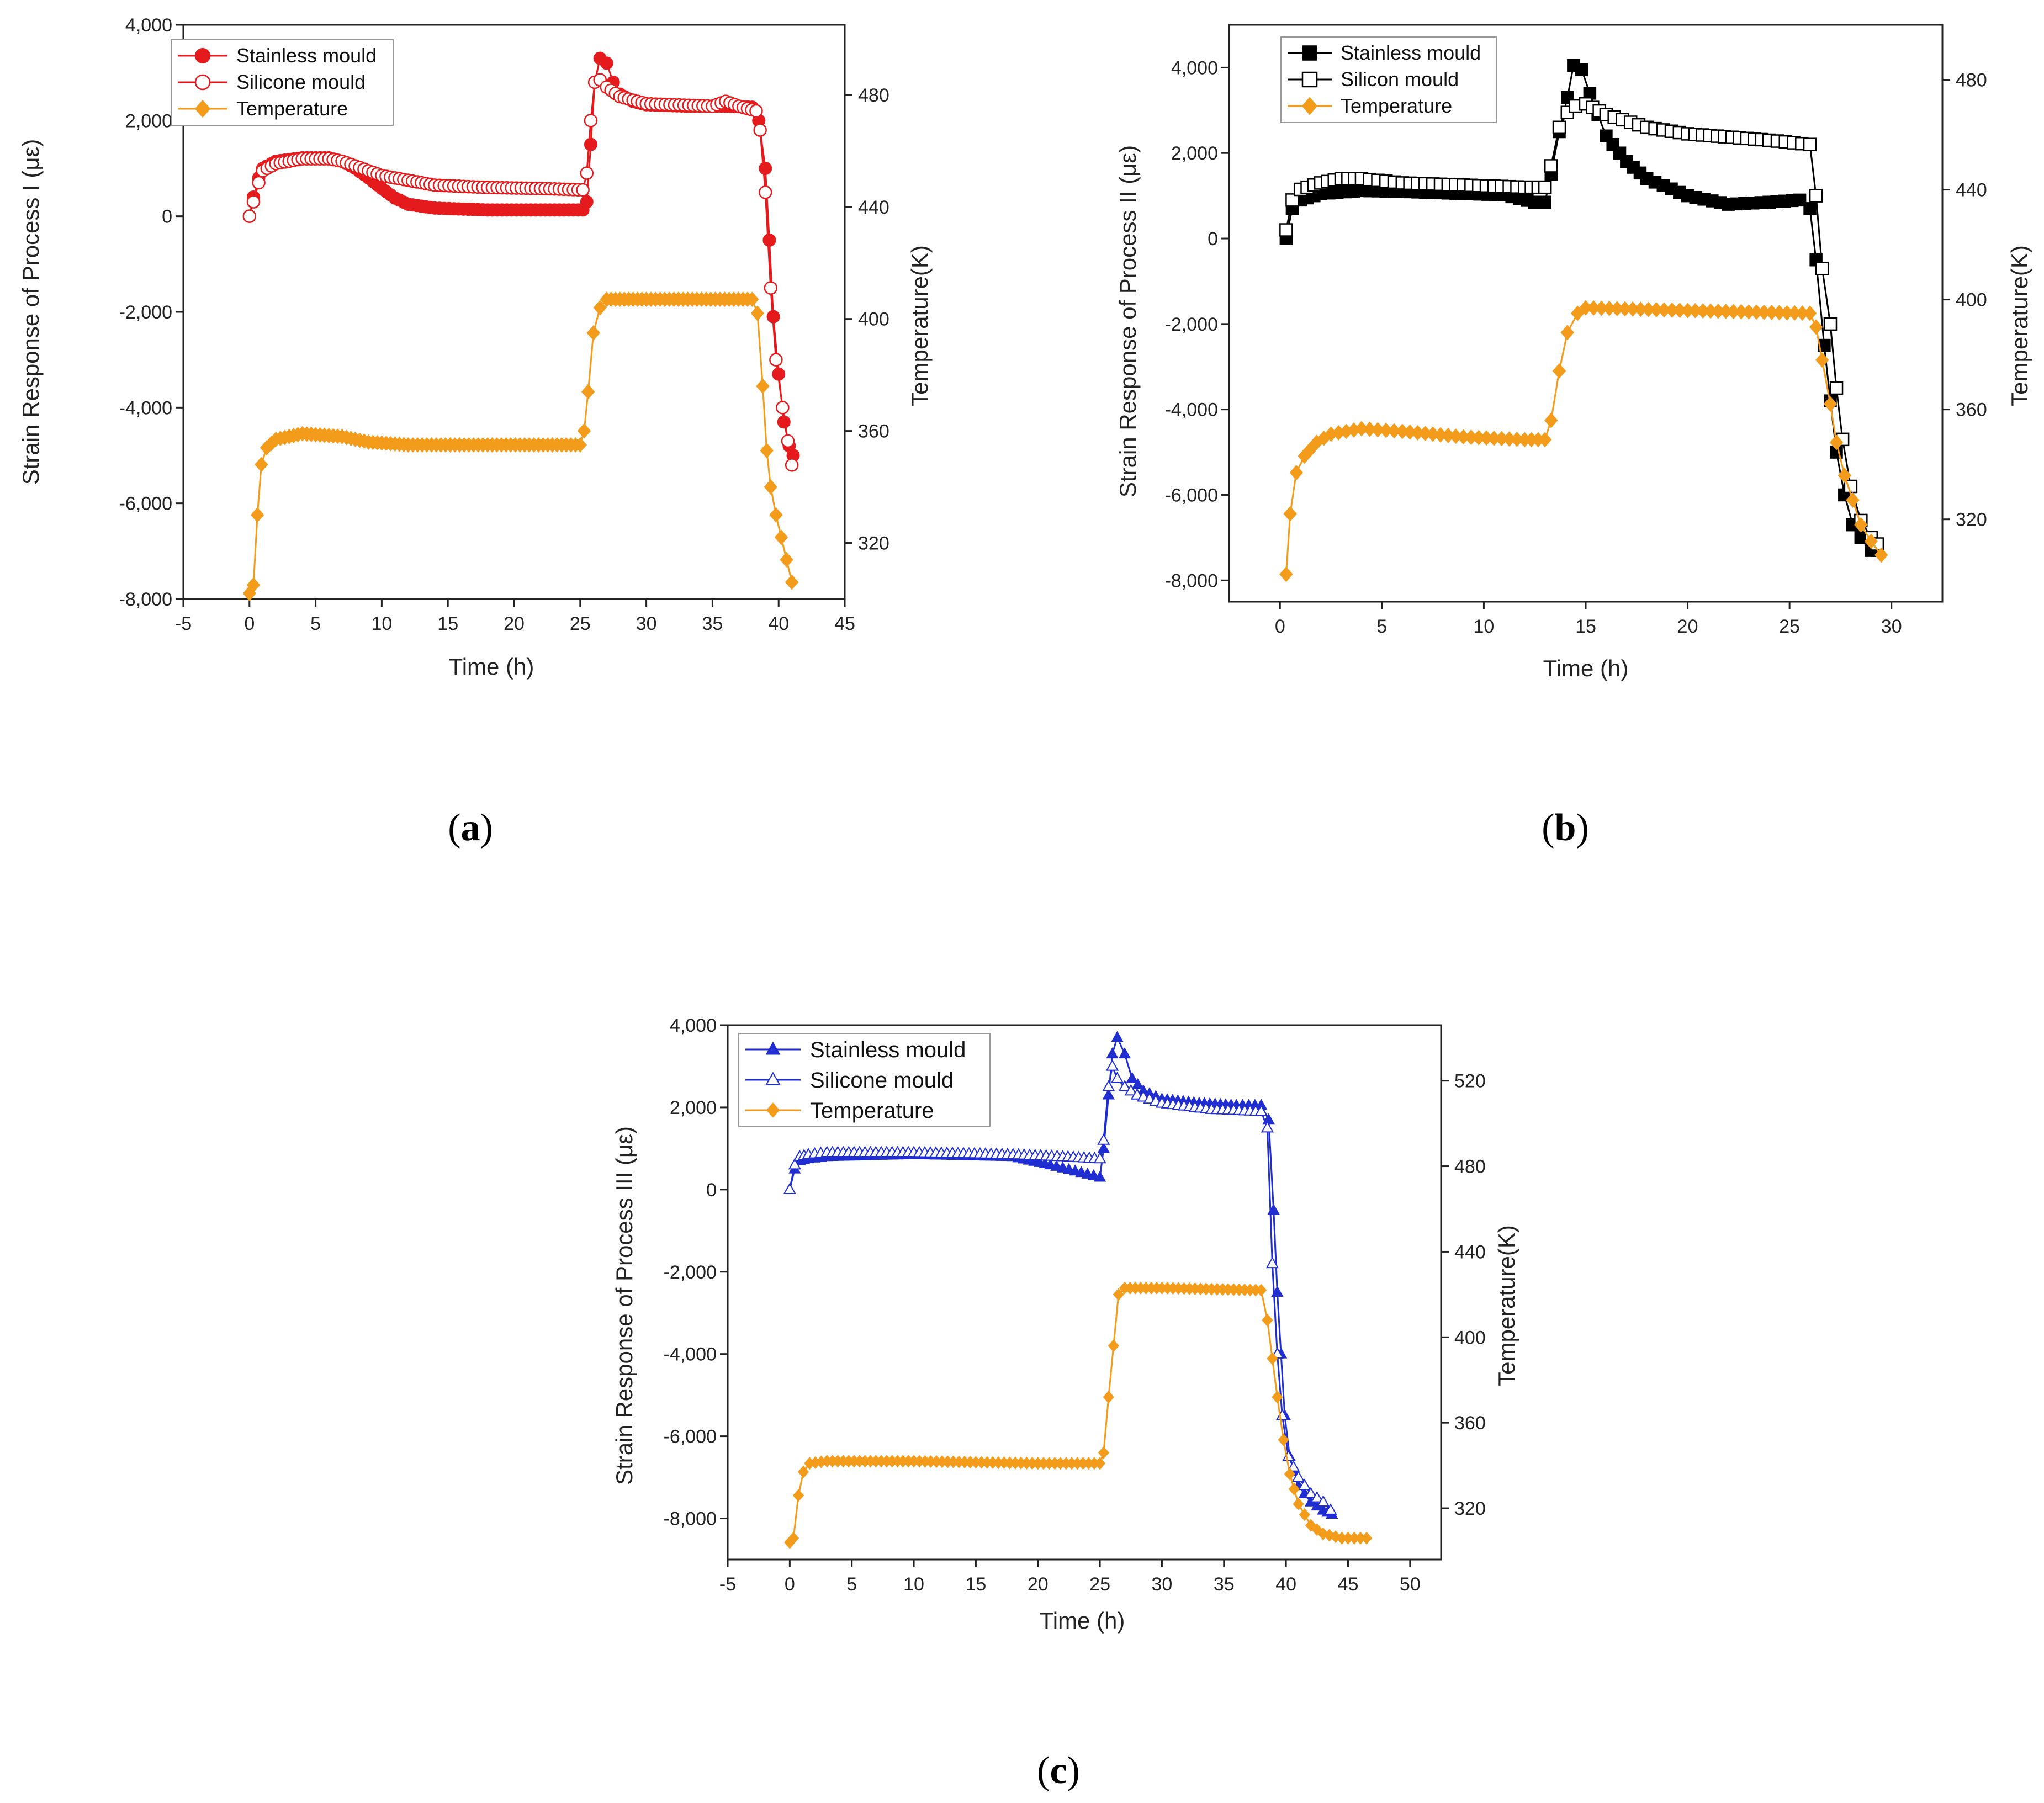  Describe the element at coordinates (202, 109) in the screenshot. I see `panel-a-legend-sample-temperature` at that location.